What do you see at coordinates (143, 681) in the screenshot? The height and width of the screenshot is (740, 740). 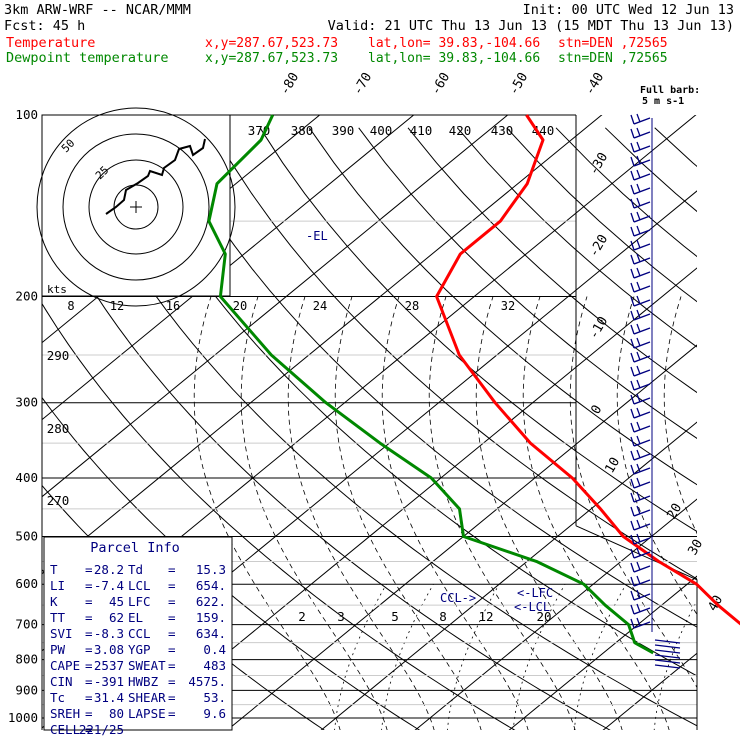 I see `parcel-cell: HWBZ` at bounding box center [143, 681].